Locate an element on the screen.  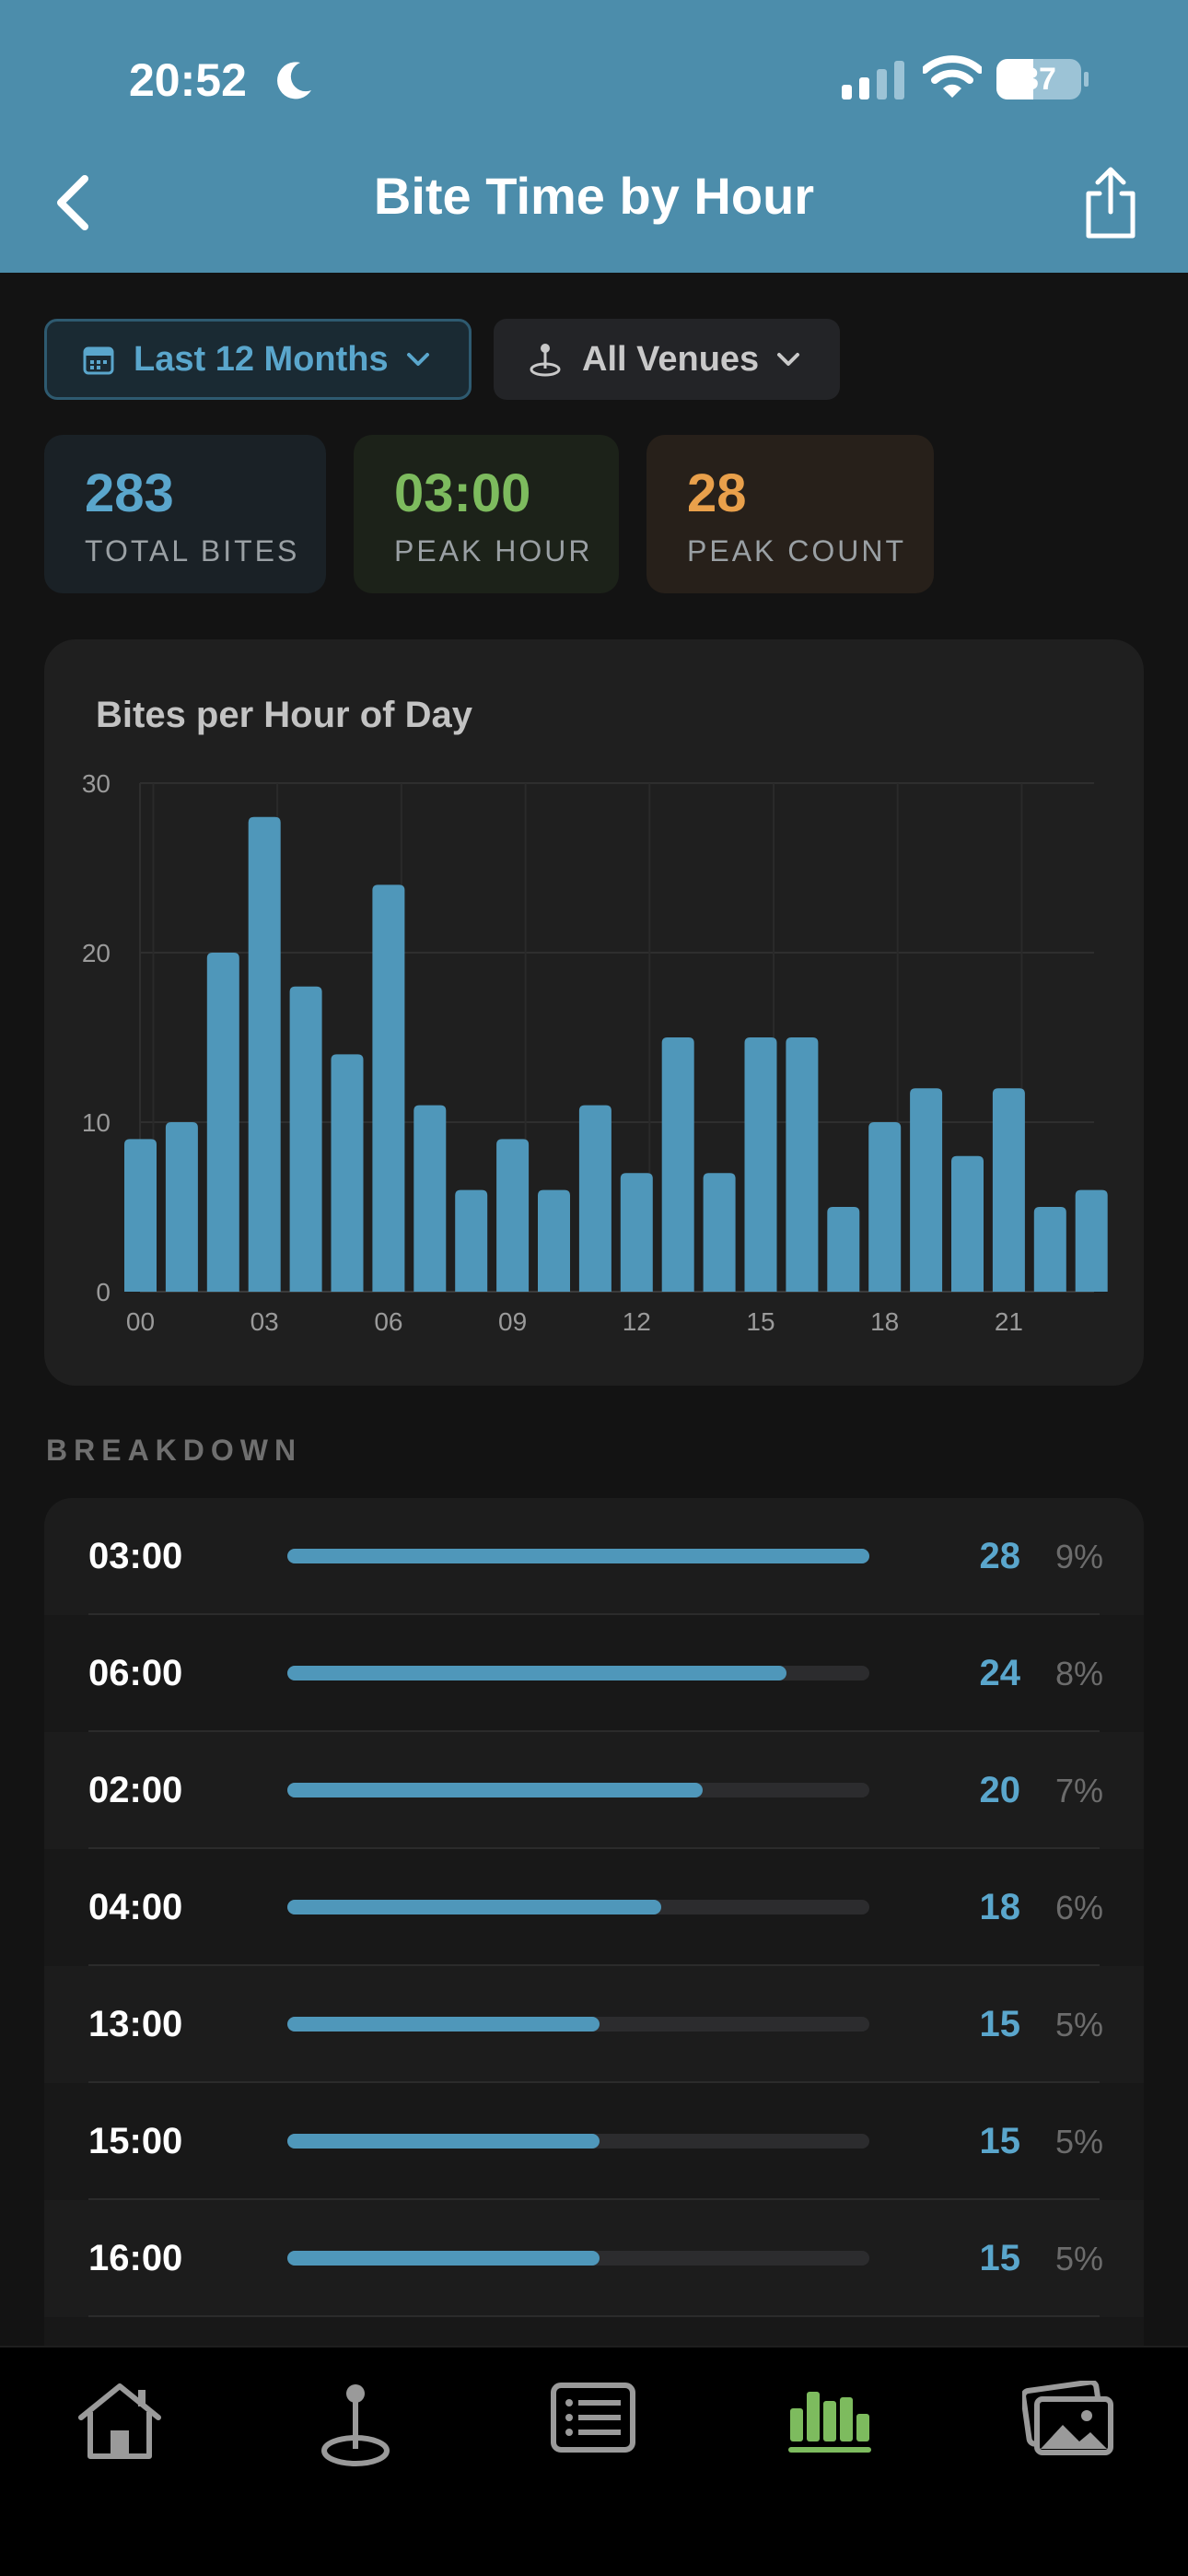
row-hour: 06:00 is located at coordinates (135, 1673).